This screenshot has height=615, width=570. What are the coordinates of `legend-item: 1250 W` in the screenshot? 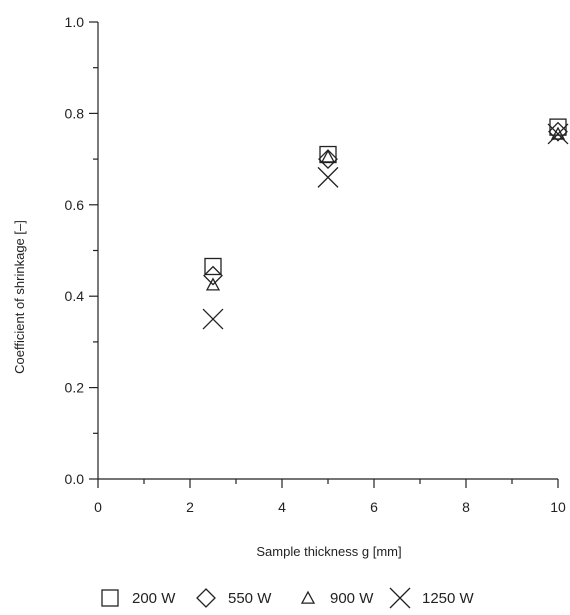 It's located at (432, 598).